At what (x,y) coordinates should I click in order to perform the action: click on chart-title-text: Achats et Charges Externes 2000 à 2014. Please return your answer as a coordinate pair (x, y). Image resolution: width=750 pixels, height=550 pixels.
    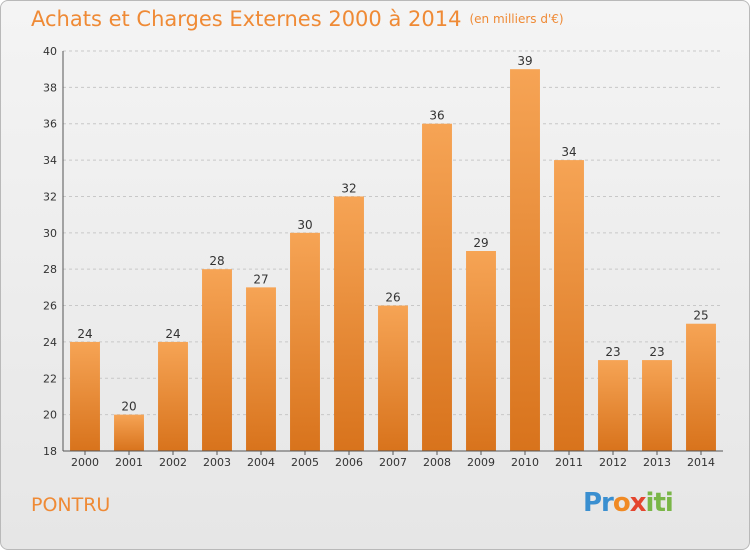
    Looking at the image, I should click on (246, 19).